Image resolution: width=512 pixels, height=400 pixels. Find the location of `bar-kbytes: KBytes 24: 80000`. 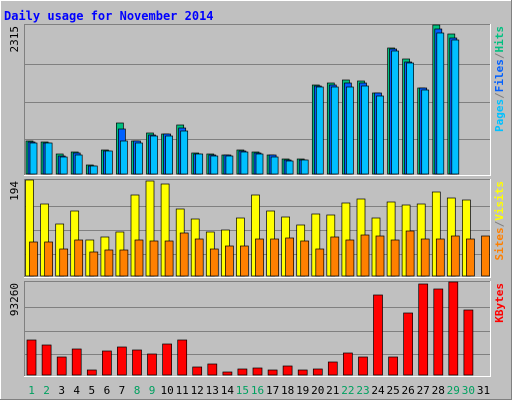

bar-kbytes: KBytes 24: 80000 is located at coordinates (378, 335).